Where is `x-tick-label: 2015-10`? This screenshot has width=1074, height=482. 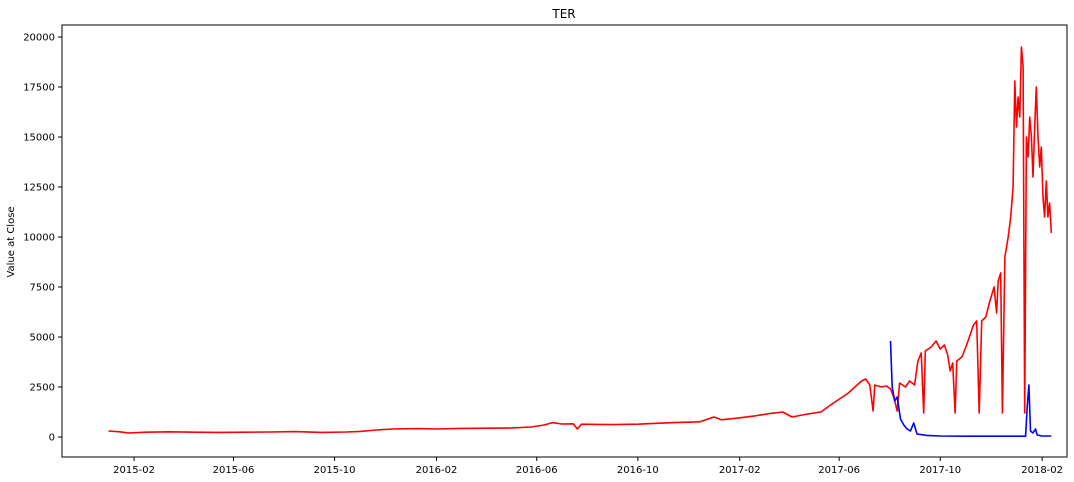 x-tick-label: 2015-10 is located at coordinates (335, 470).